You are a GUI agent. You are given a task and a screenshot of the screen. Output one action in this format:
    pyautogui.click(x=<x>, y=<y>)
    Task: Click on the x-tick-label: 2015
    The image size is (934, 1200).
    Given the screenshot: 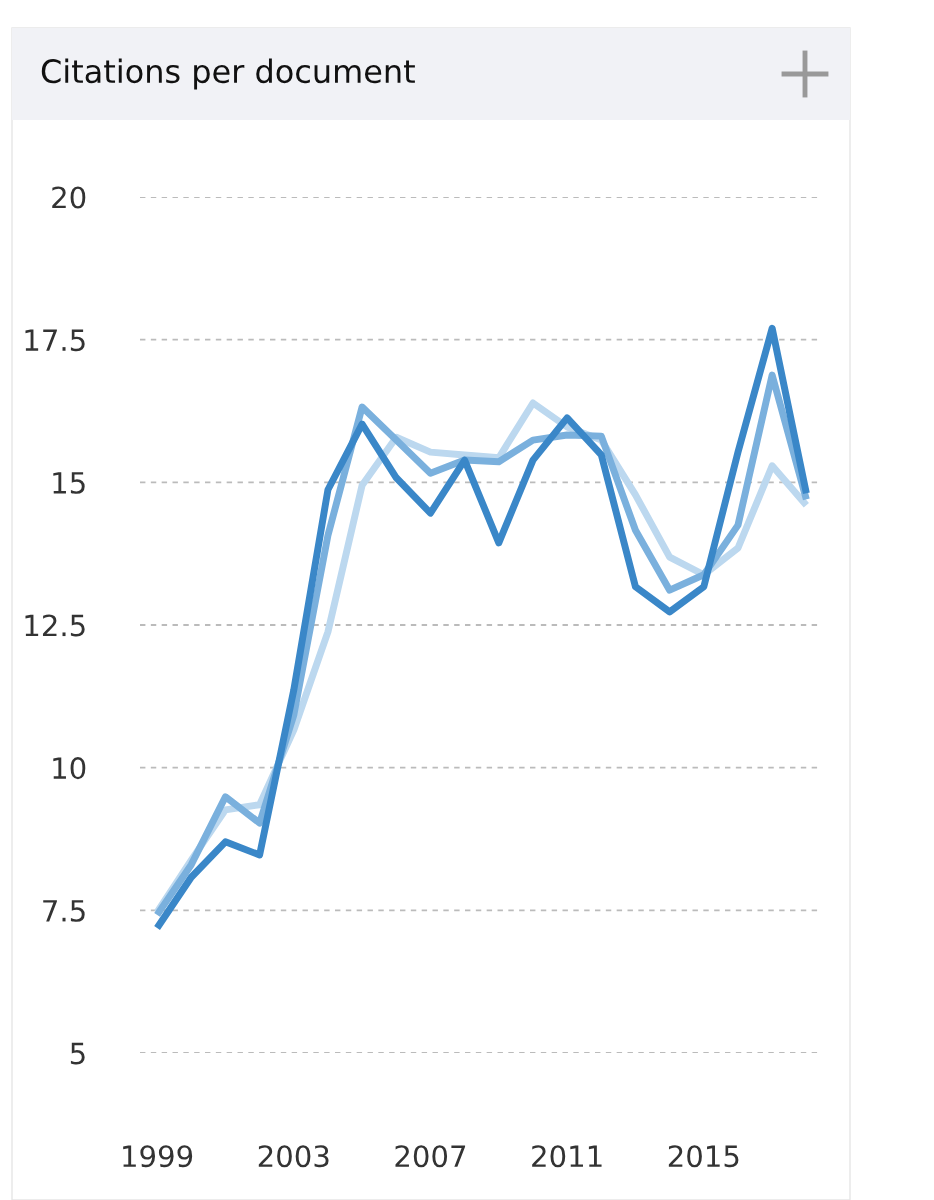 What is the action you would take?
    pyautogui.click(x=703, y=1156)
    